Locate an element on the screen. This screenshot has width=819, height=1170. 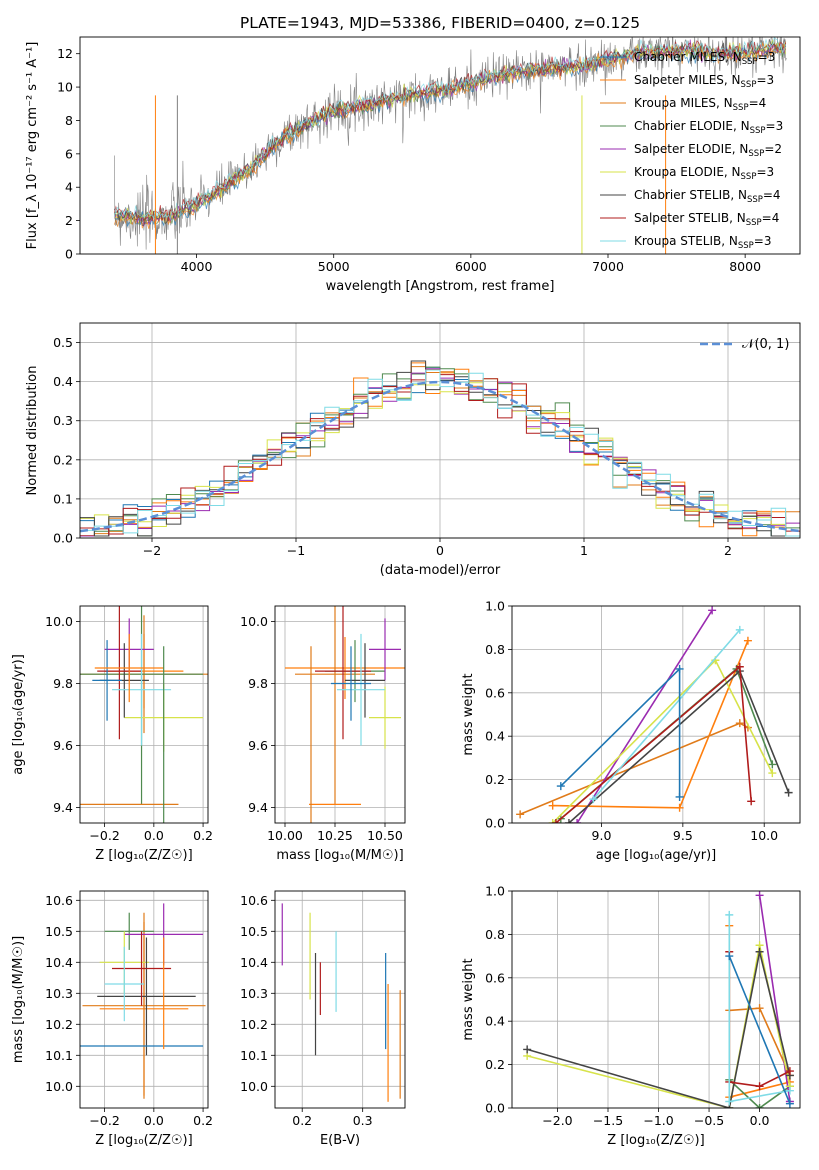
y-tick-label: 0.2 is located at coordinates (495, 1064).